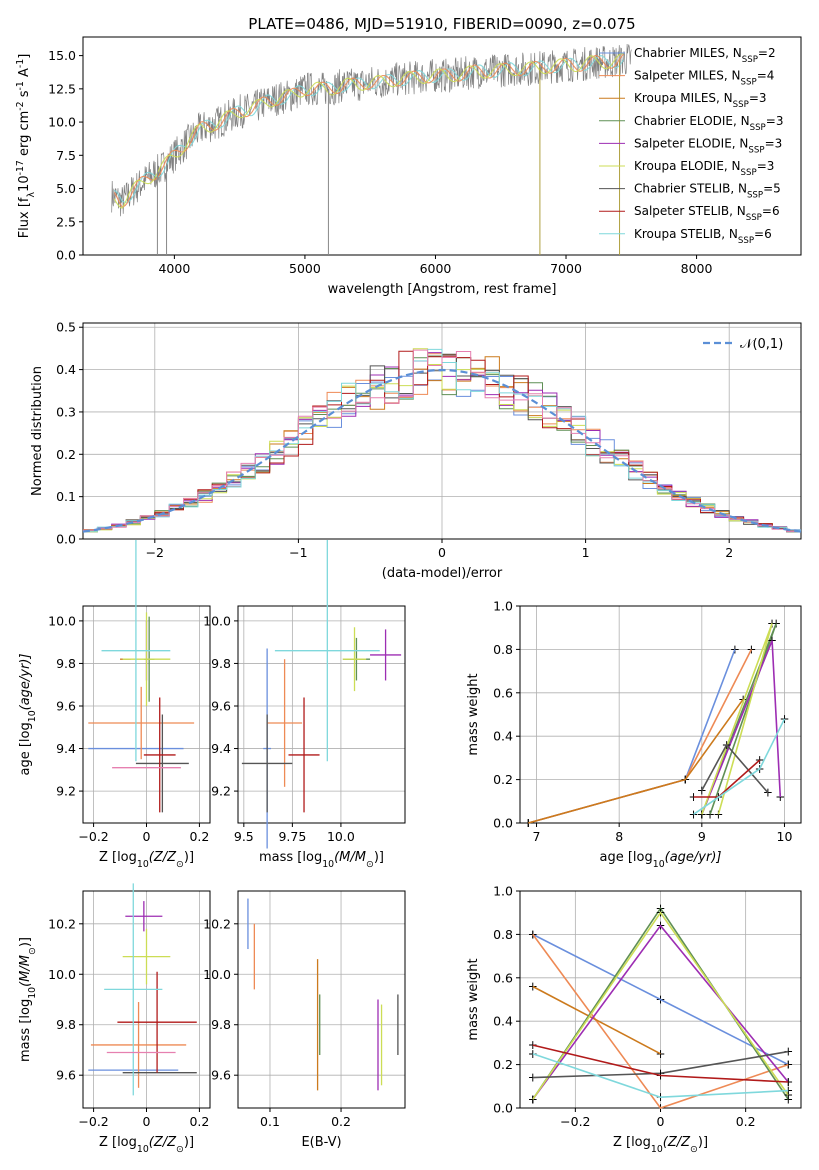  I want to click on x-axis-label: age [log10(age/yr)], so click(661, 860).